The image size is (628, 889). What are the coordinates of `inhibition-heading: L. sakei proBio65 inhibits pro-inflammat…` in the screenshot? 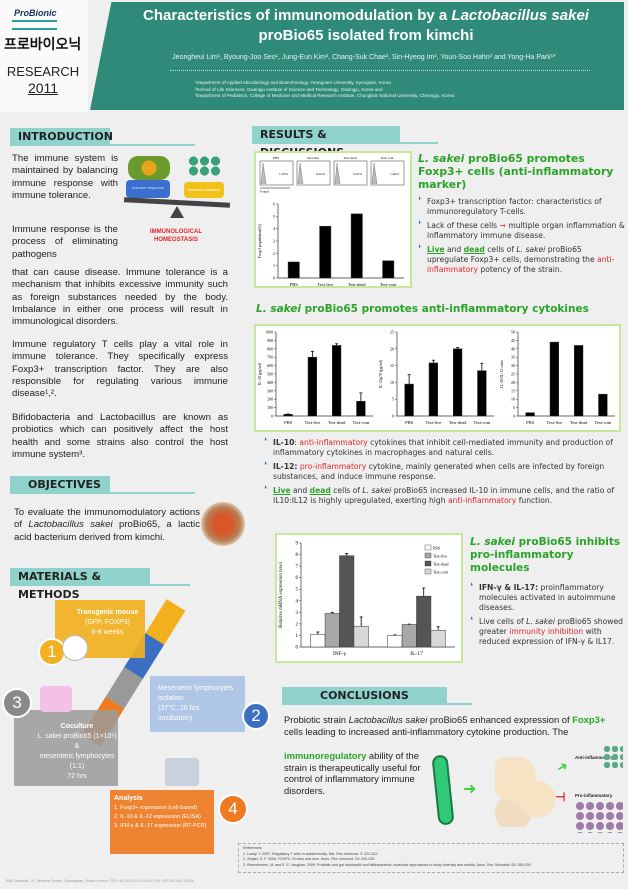 It's located at (545, 555).